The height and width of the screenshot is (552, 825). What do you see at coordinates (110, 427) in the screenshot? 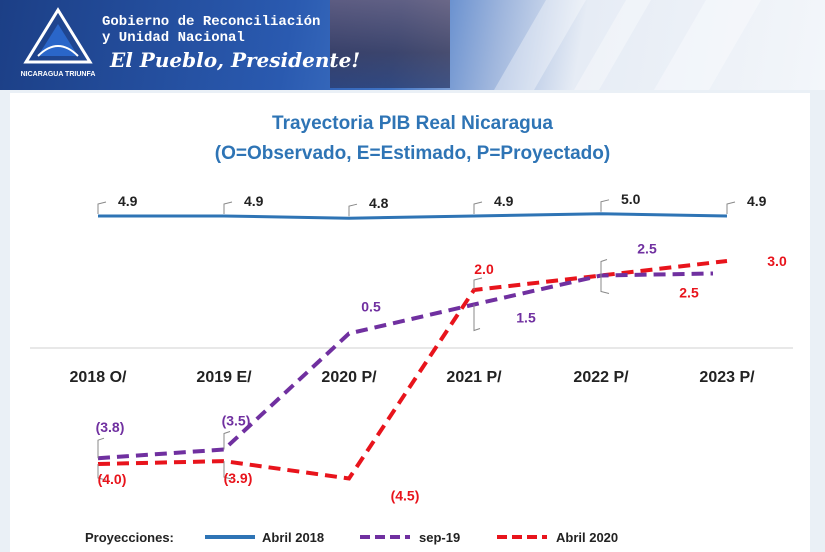
I see `data-label-sep-19: (3.8)` at bounding box center [110, 427].